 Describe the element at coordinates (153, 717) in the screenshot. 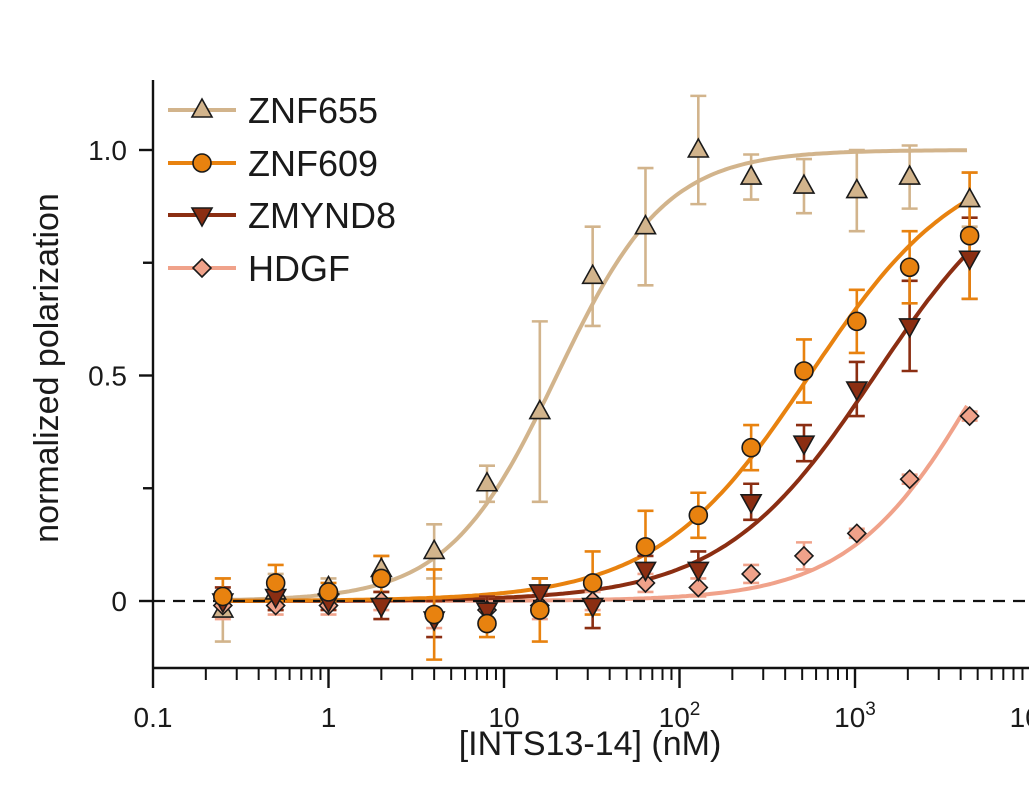

I see `x-tick-label: 0.1` at that location.